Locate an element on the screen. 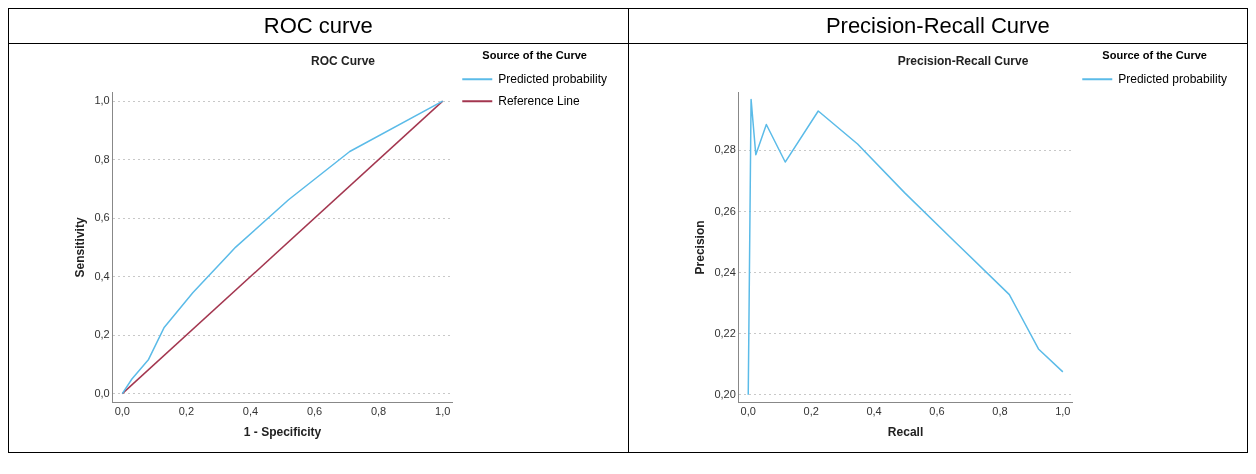 This screenshot has height=474, width=1256. y-tick-label: 0,24 is located at coordinates (724, 271).